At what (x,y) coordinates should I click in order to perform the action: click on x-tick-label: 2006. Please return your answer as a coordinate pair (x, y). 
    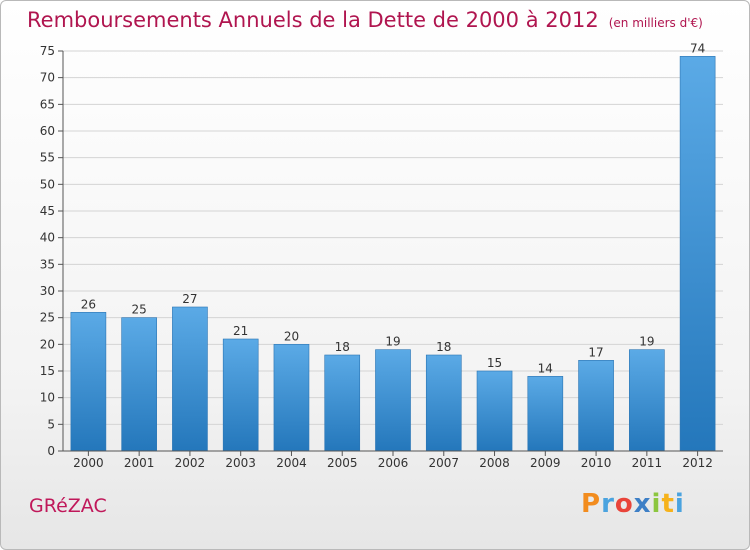
    Looking at the image, I should click on (393, 463).